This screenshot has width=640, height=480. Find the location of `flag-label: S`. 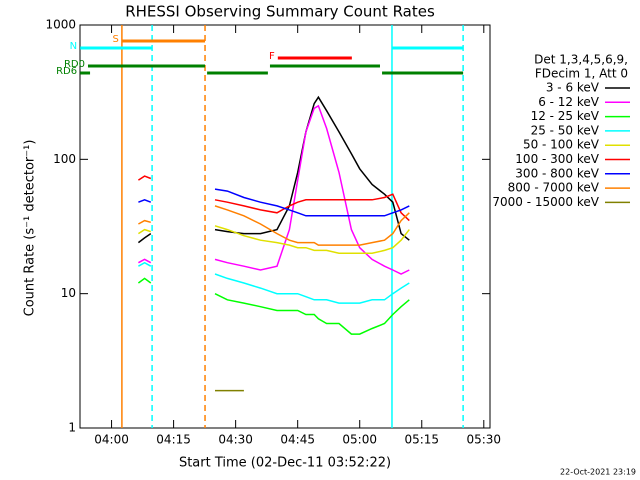

flag-label: S is located at coordinates (116, 39).